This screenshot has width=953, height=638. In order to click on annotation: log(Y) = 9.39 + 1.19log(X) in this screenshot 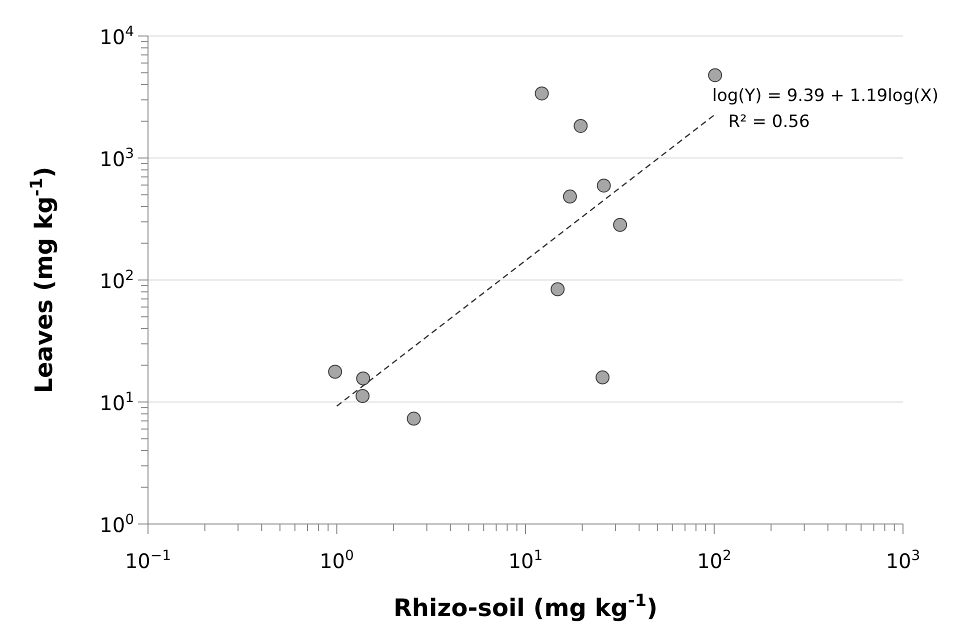, I will do `click(825, 96)`.